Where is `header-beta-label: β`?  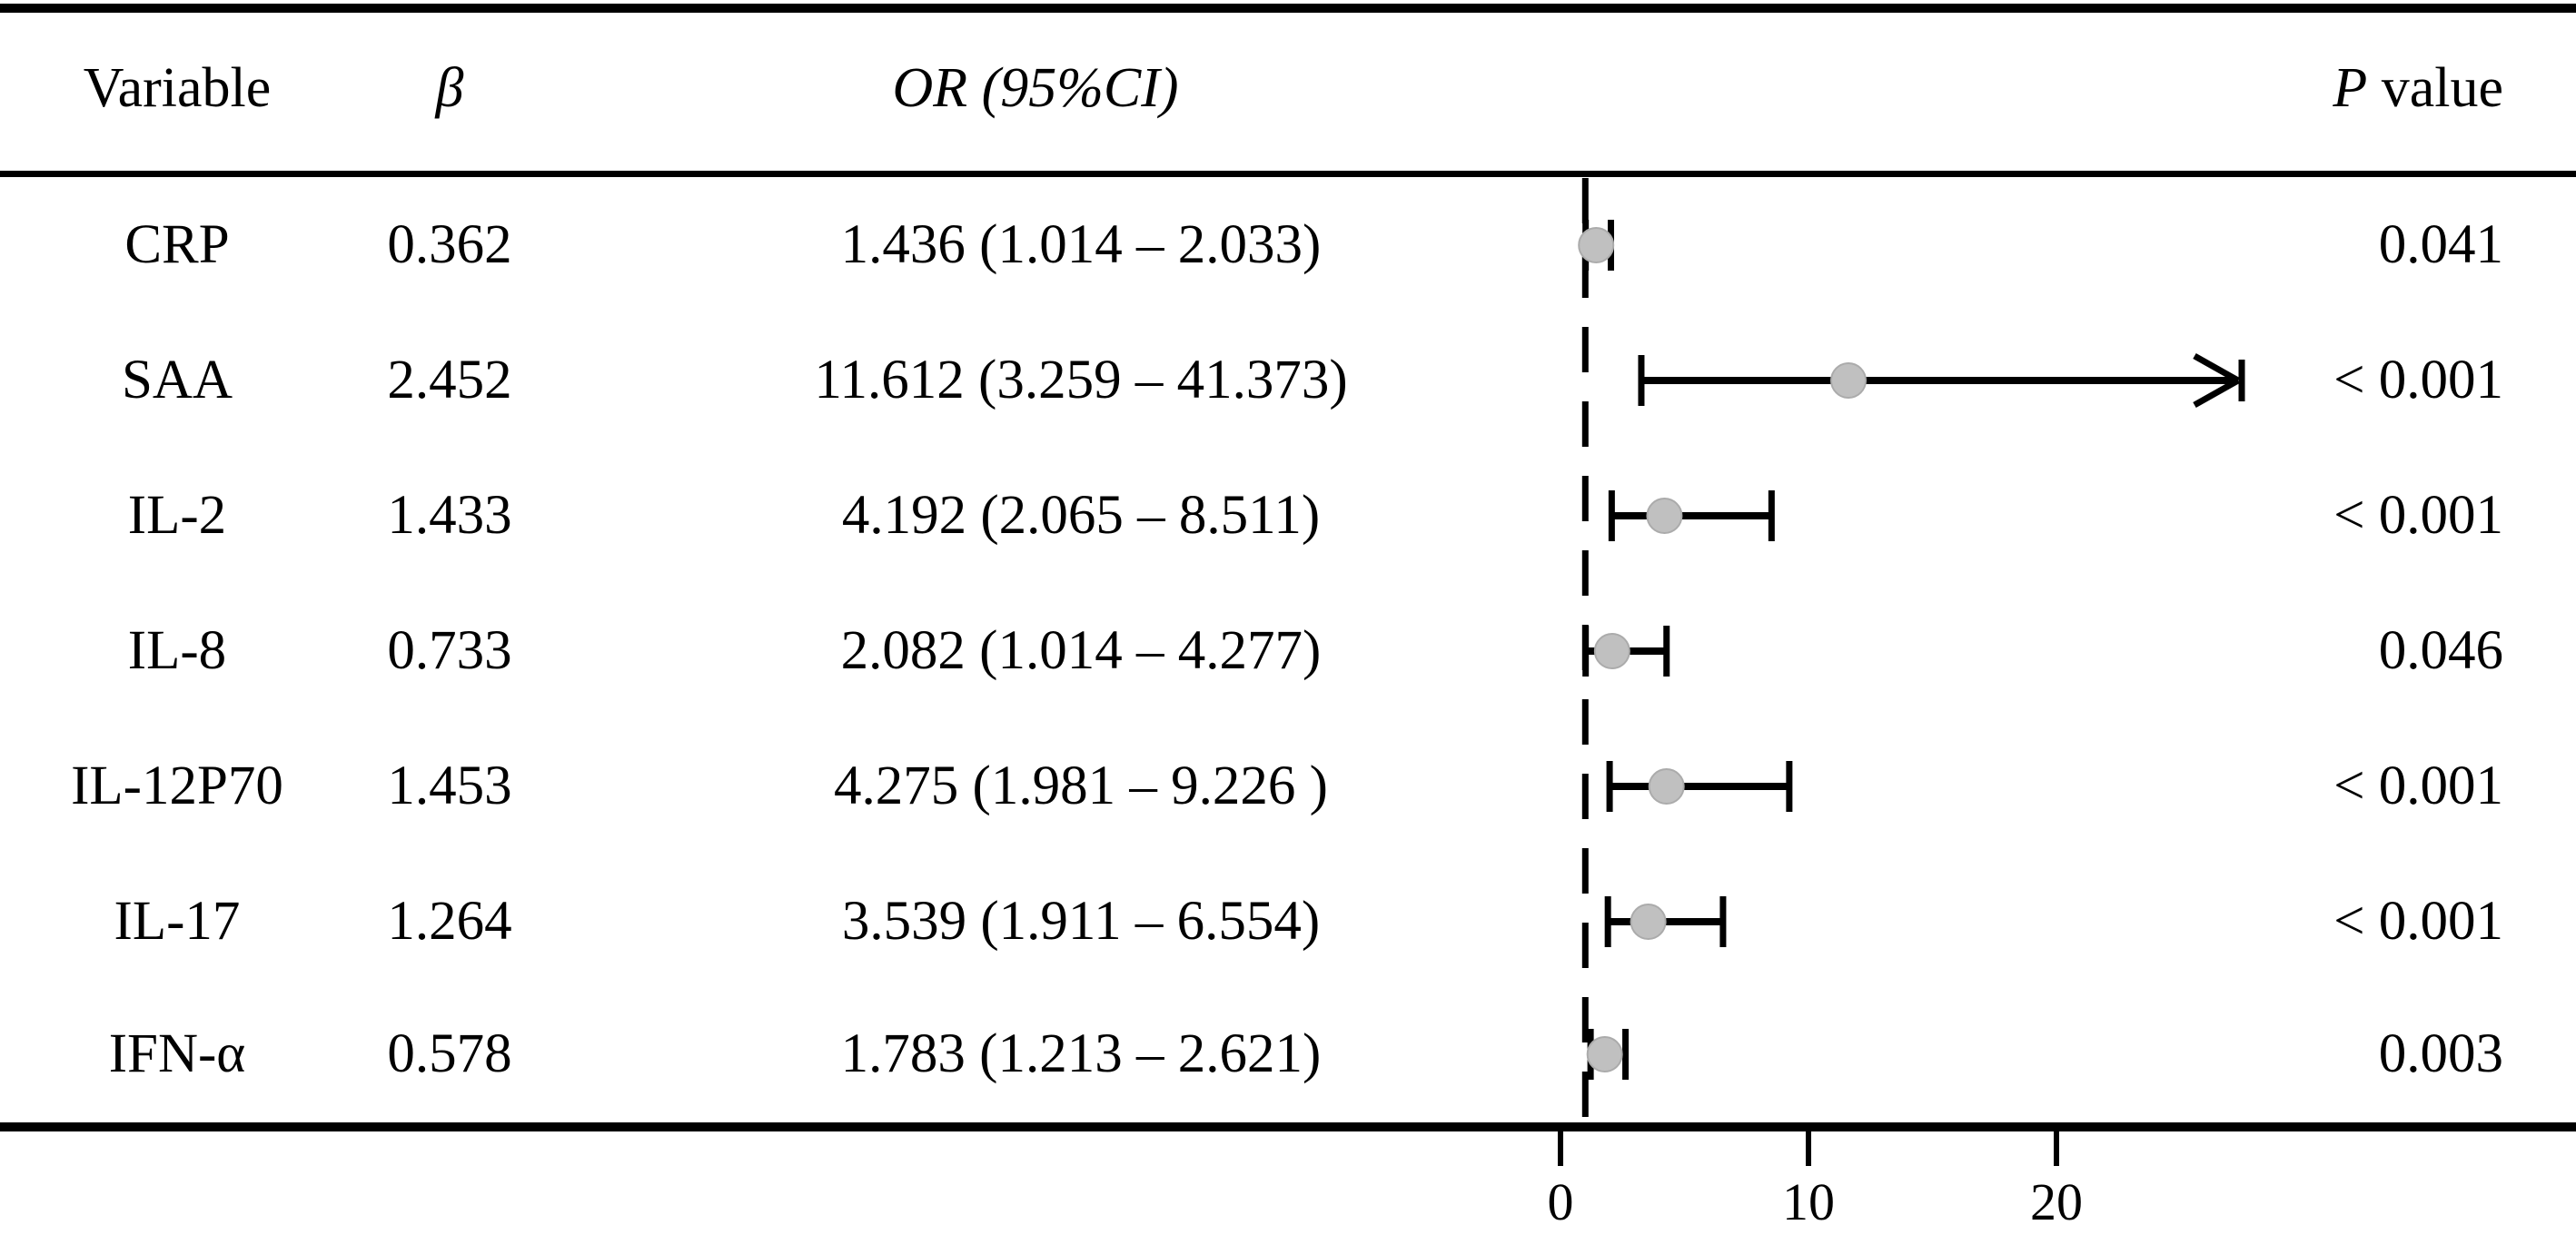
header-beta-label: β is located at coordinates (449, 88).